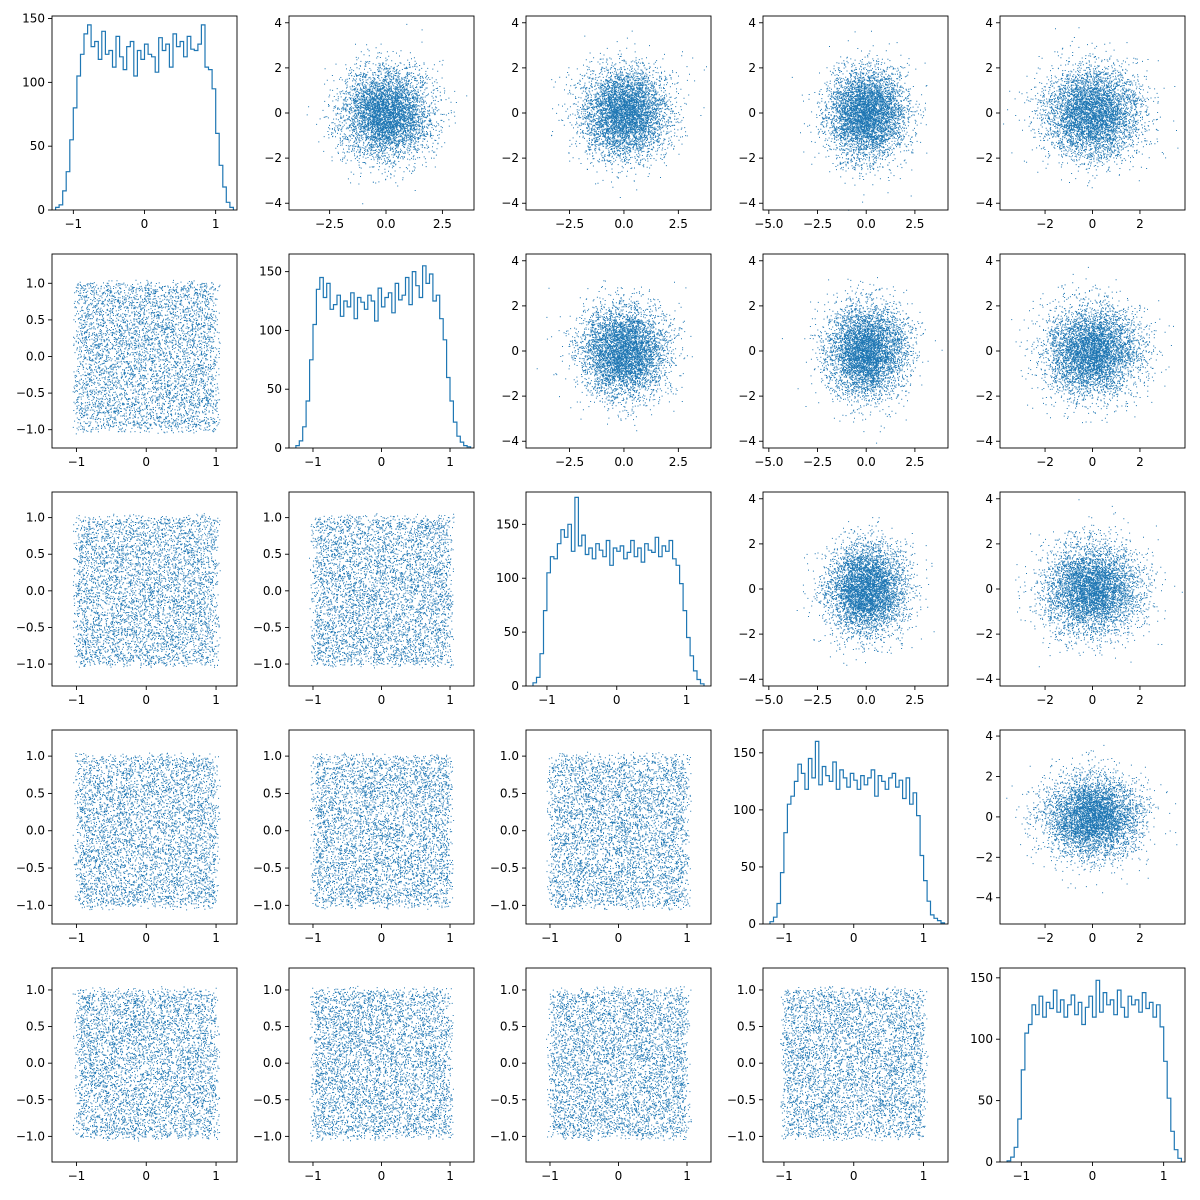 Image resolution: width=1200 pixels, height=1200 pixels. Describe the element at coordinates (838, 1075) in the screenshot. I see `panel-r4-c3: −1 0 1 −1.0 −0.5 0.0 0.5 1.0` at that location.